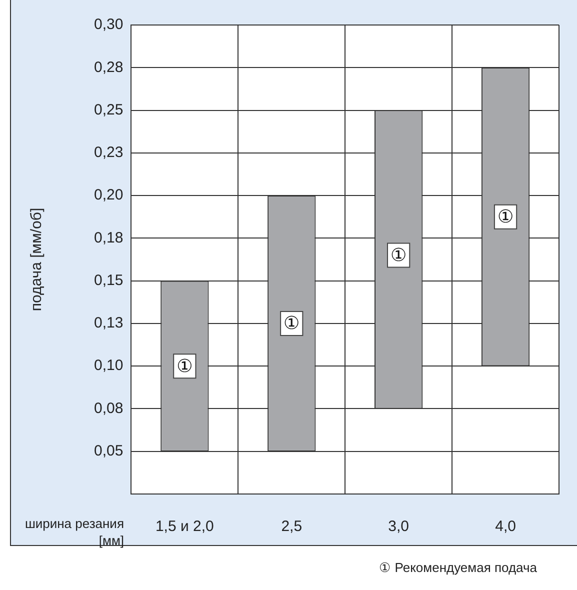  I want to click on x-tick-label: 3,0, so click(399, 527).